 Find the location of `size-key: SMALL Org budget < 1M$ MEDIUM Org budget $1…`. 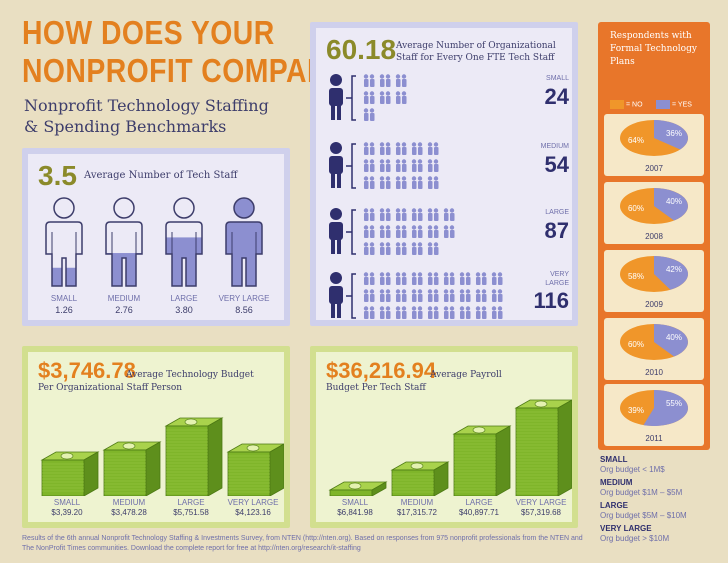

size-key: SMALL Org budget < 1M$ MEDIUM Org budget $1… is located at coordinates (662, 501).